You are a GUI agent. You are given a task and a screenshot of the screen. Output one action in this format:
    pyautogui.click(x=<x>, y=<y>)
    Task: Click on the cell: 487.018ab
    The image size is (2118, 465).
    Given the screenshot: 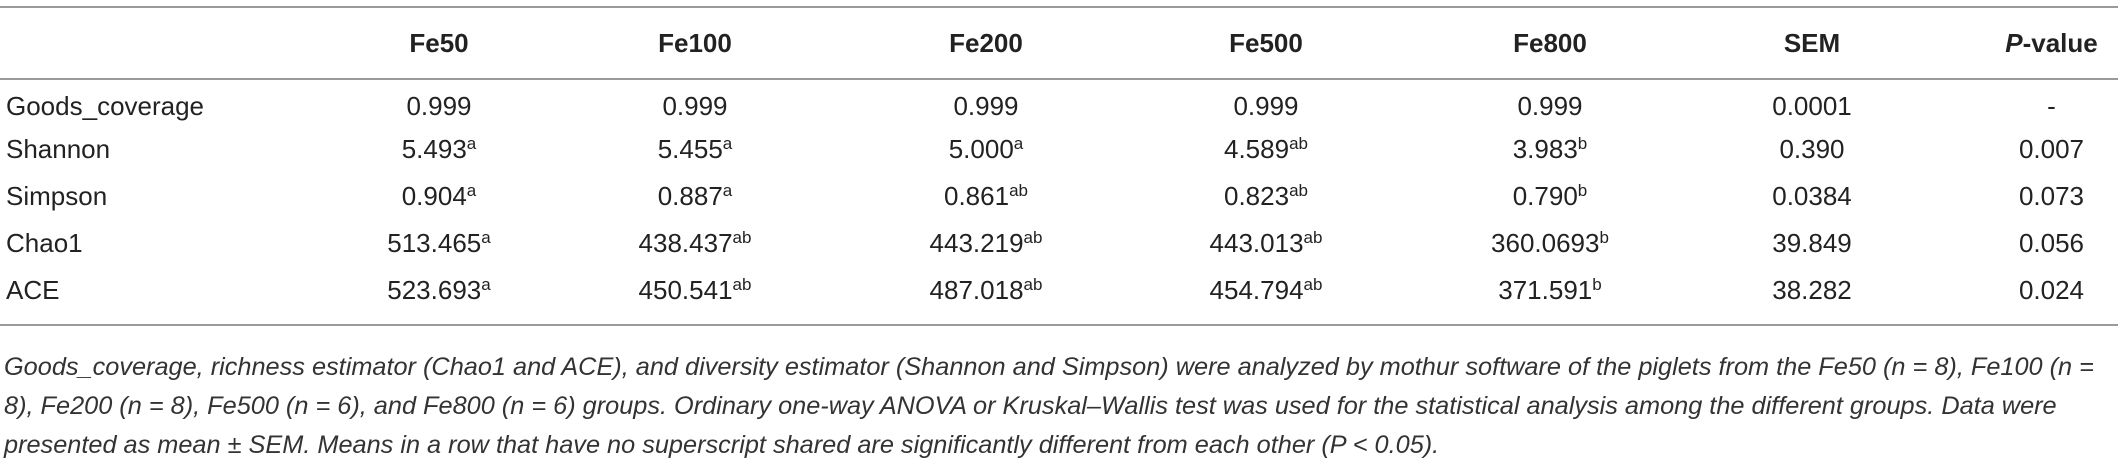 What is the action you would take?
    pyautogui.click(x=986, y=296)
    